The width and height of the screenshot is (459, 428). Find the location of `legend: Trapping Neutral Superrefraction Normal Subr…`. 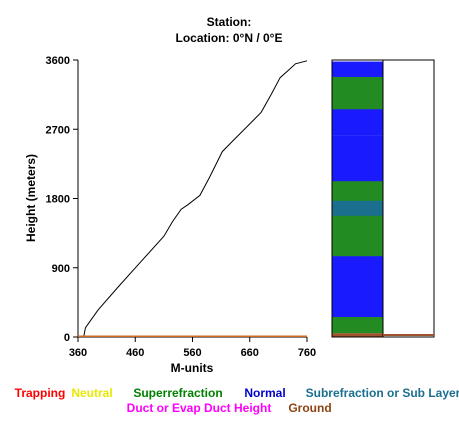

legend: Trapping Neutral Superrefraction Normal Subr… is located at coordinates (237, 400).